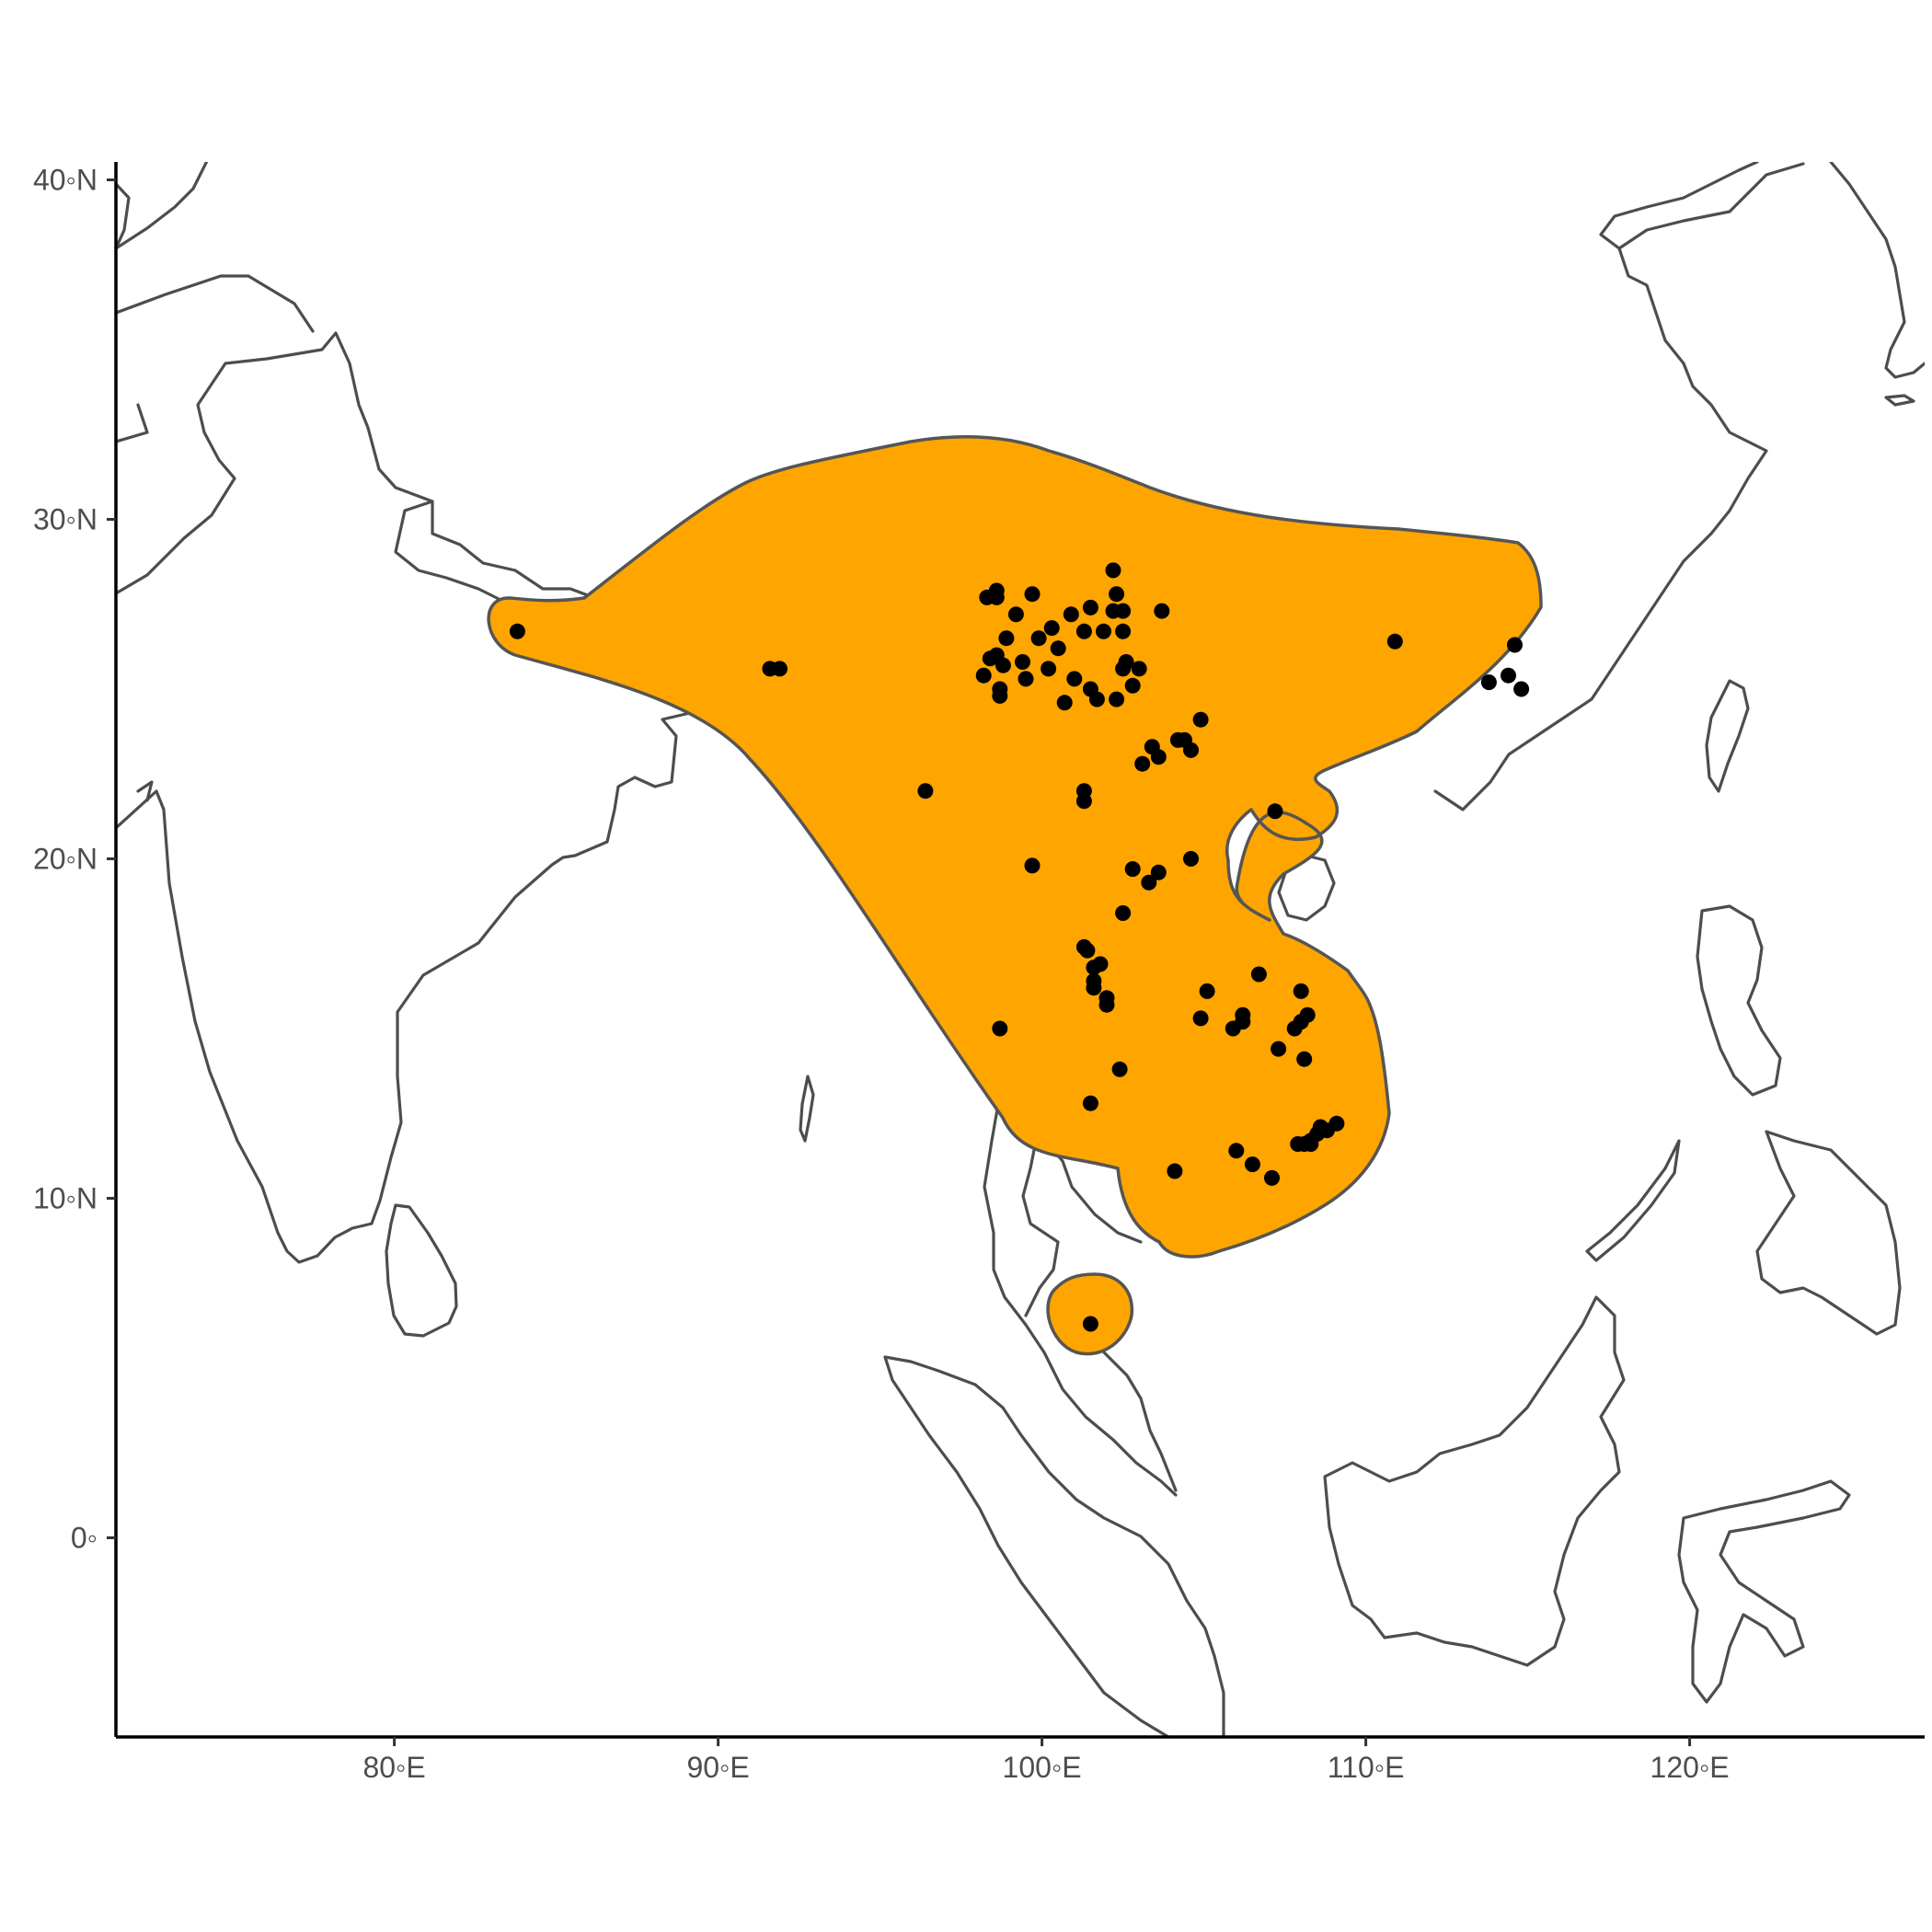 The width and height of the screenshot is (1932, 1932). What do you see at coordinates (1042, 1767) in the screenshot?
I see `x-tick-label: 100◦E` at bounding box center [1042, 1767].